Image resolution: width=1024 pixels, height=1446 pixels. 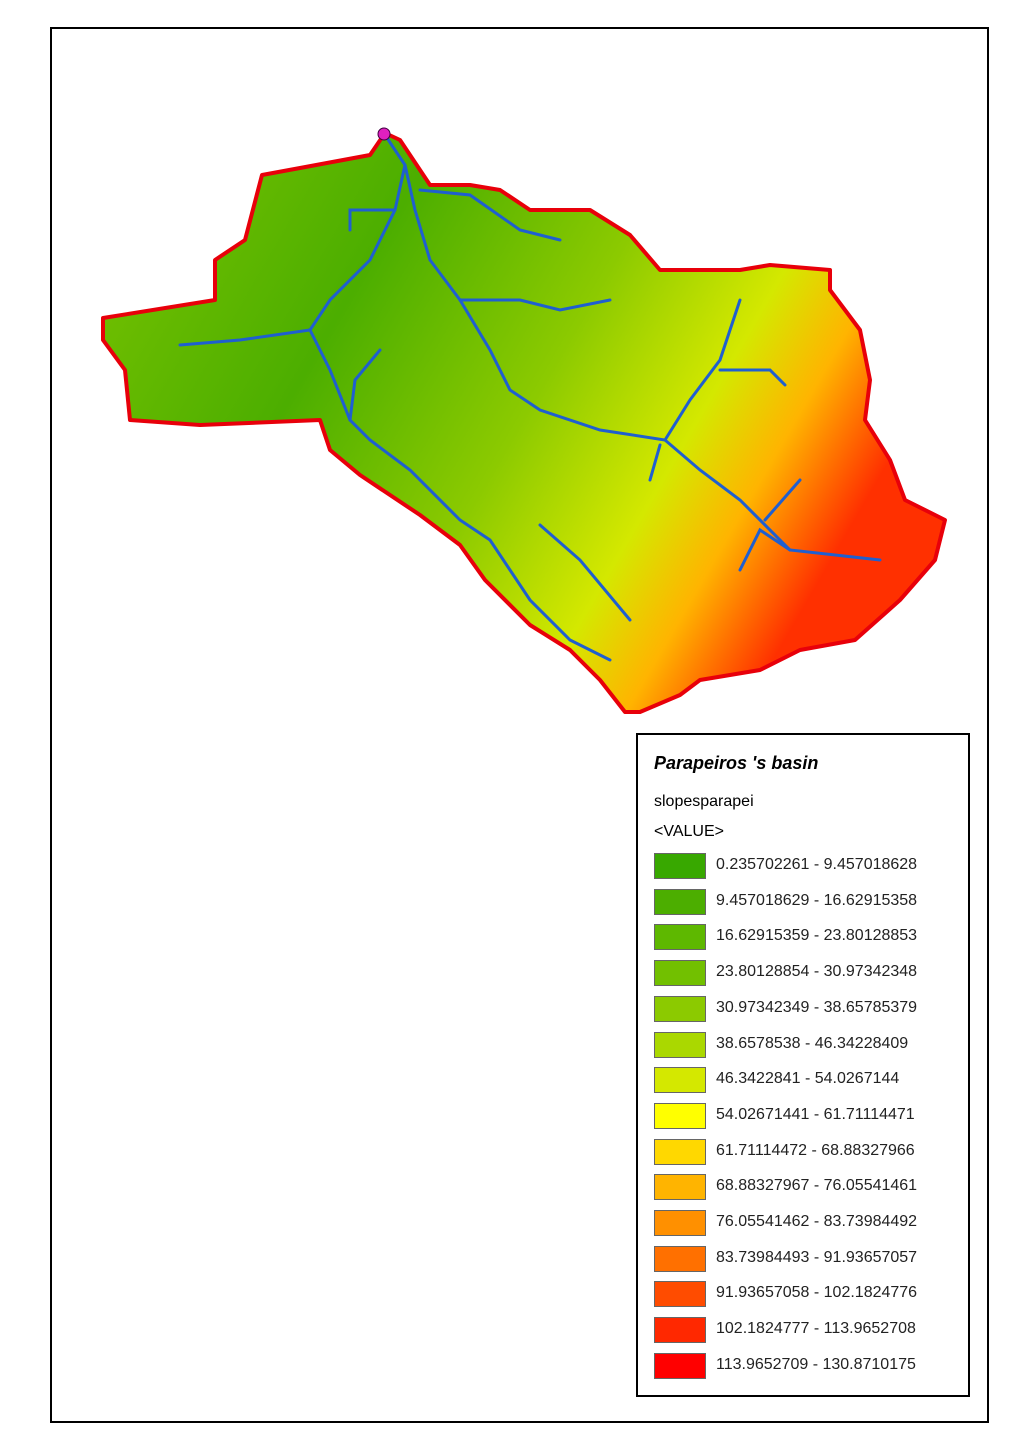 I want to click on legend-label: 23.80128854 - 30.97342348, so click(x=817, y=972).